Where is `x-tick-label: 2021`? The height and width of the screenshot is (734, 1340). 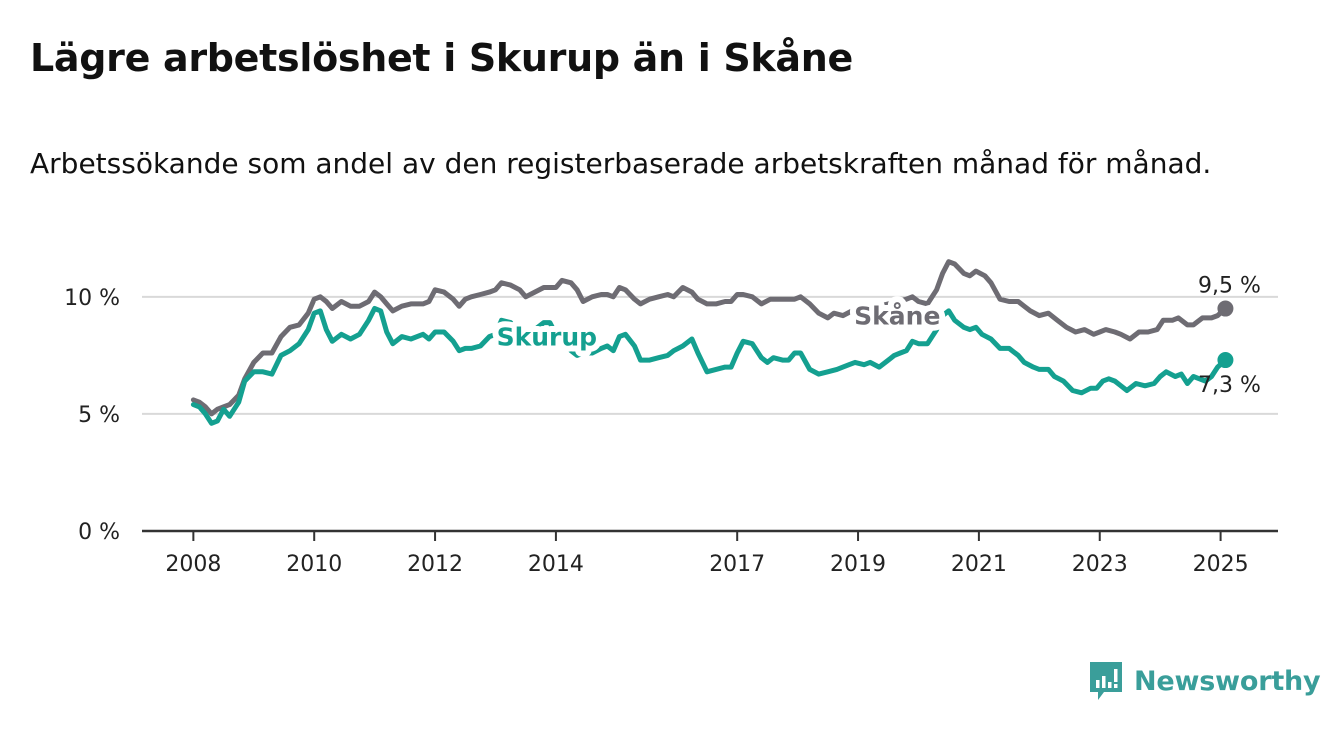 x-tick-label: 2021 is located at coordinates (979, 564).